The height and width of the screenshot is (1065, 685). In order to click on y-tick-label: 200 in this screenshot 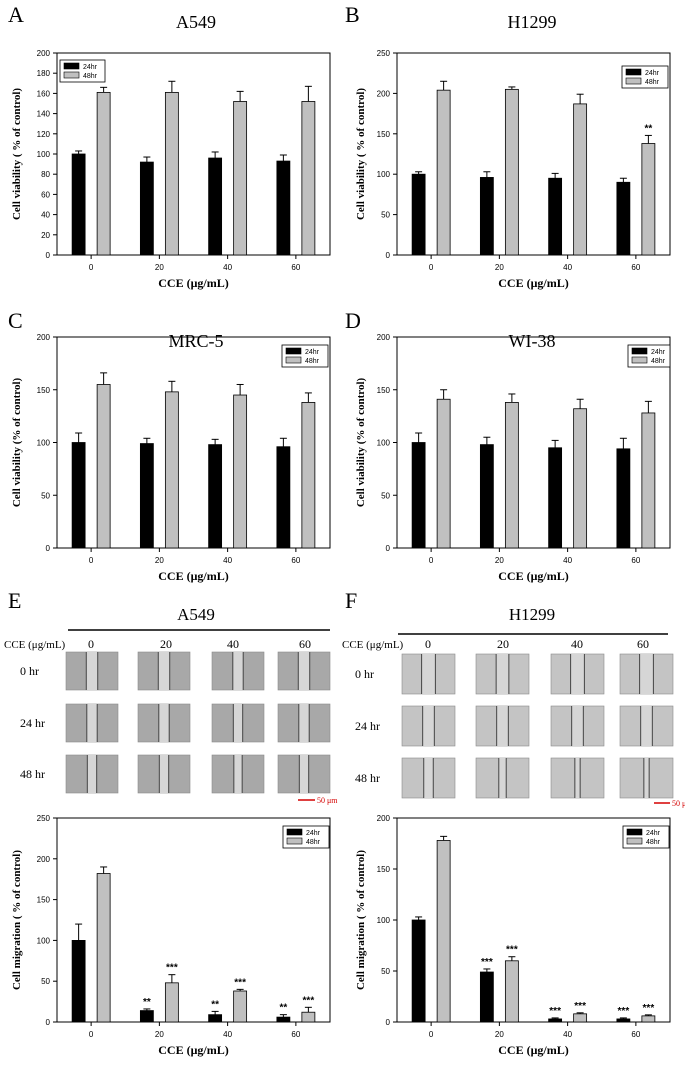, I will do `click(384, 818)`.